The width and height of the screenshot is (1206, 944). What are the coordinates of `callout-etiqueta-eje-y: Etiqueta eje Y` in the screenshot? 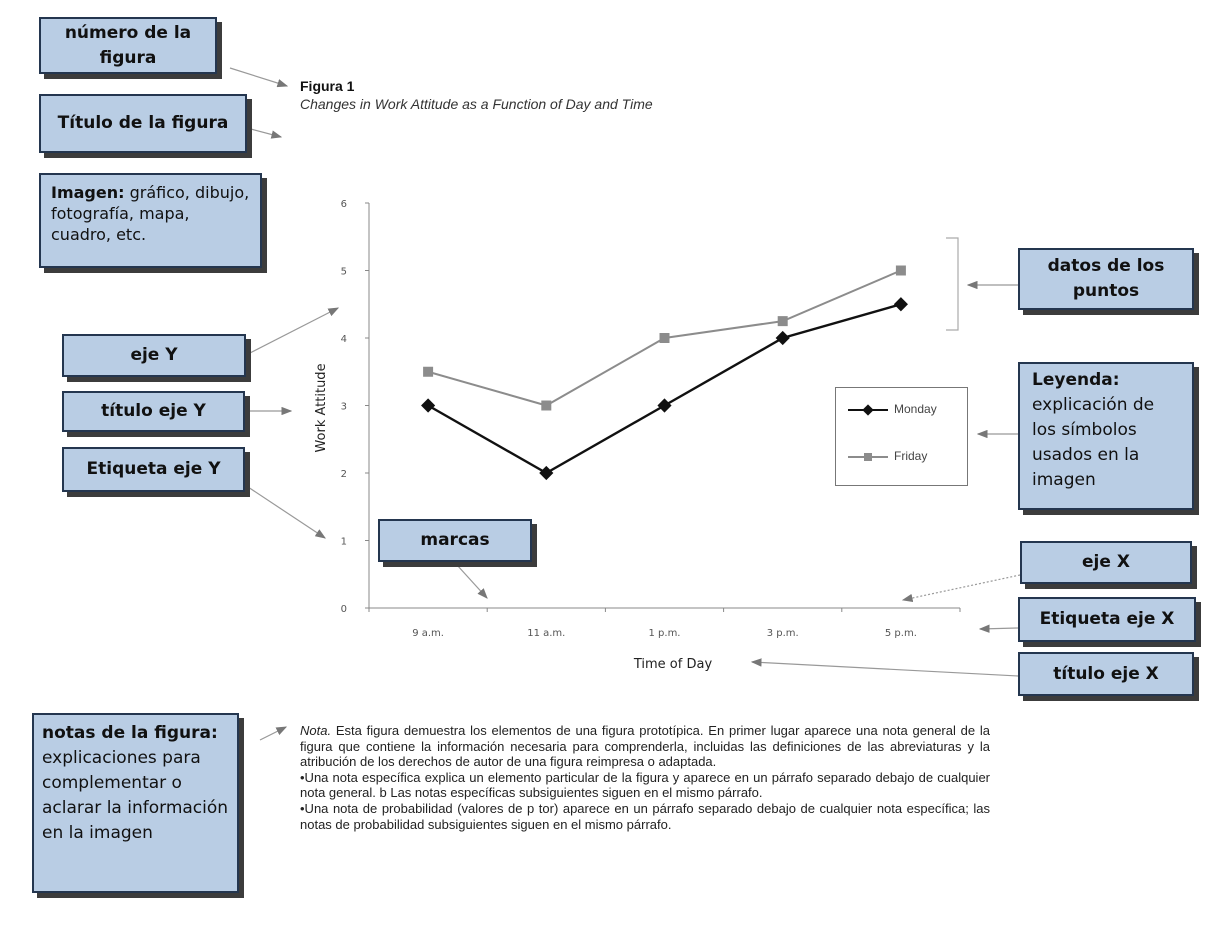 It's located at (153, 469).